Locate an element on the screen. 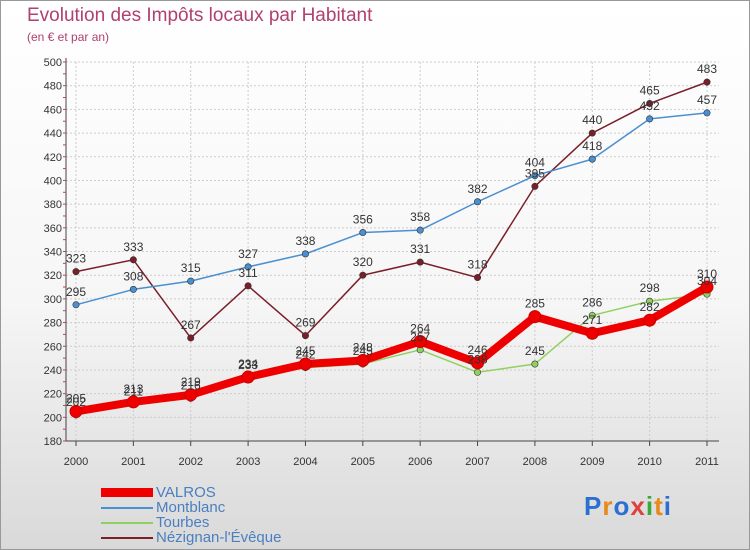 The height and width of the screenshot is (550, 750). data-label-montblanc-2009: 418 is located at coordinates (592, 146).